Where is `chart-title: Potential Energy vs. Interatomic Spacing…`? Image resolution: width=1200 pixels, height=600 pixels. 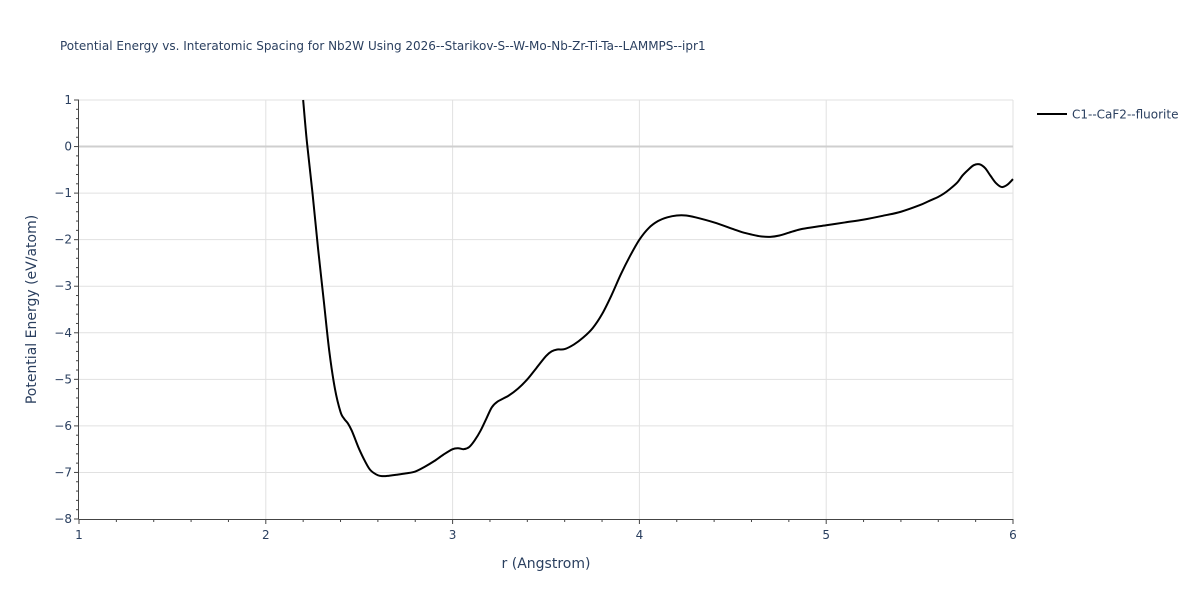 chart-title: Potential Energy vs. Interatomic Spacing… is located at coordinates (383, 46).